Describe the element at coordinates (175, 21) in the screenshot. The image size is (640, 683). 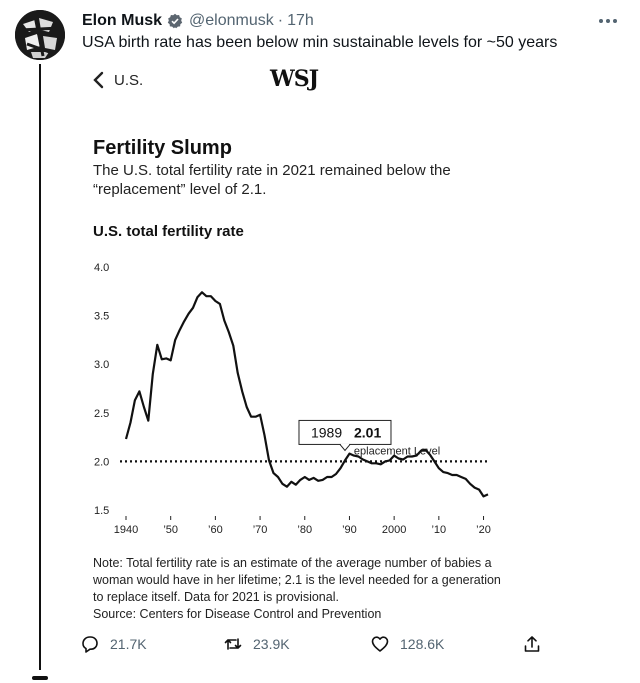
I see `verified-badge-icon` at that location.